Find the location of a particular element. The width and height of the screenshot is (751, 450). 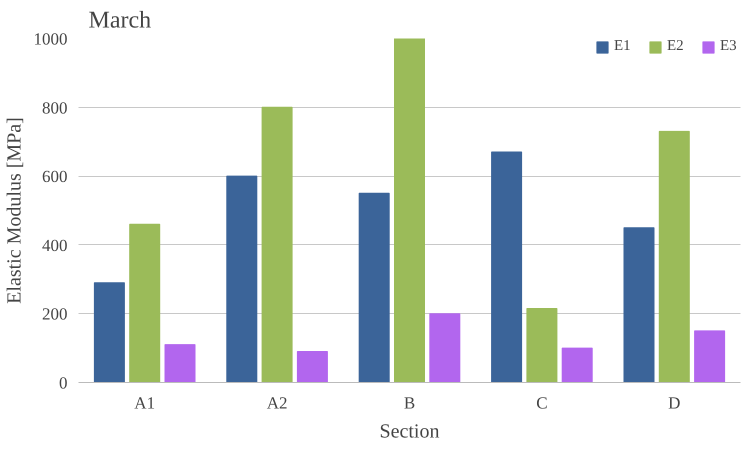

y-tick-label: 800 is located at coordinates (55, 108).